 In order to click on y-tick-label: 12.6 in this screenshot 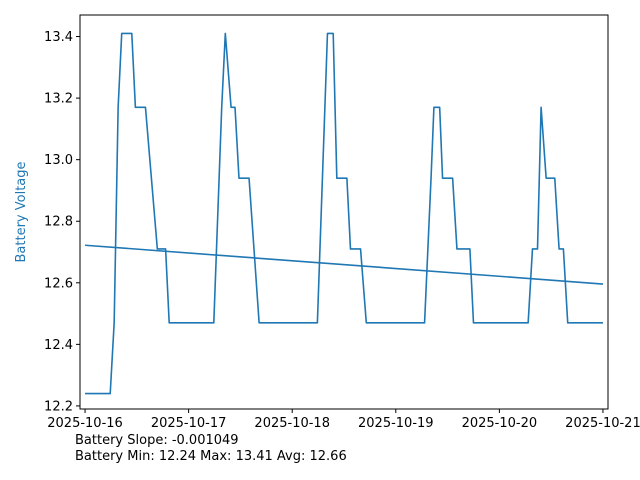, I will do `click(58, 283)`.